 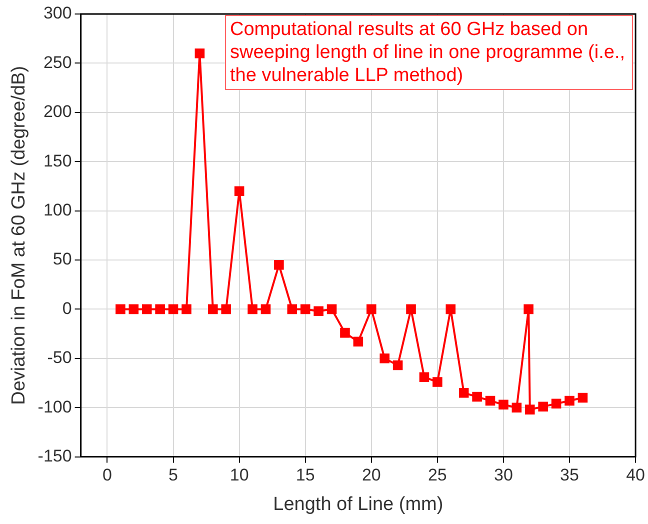 What do you see at coordinates (57, 62) in the screenshot?
I see `y-tick-label: 250` at bounding box center [57, 62].